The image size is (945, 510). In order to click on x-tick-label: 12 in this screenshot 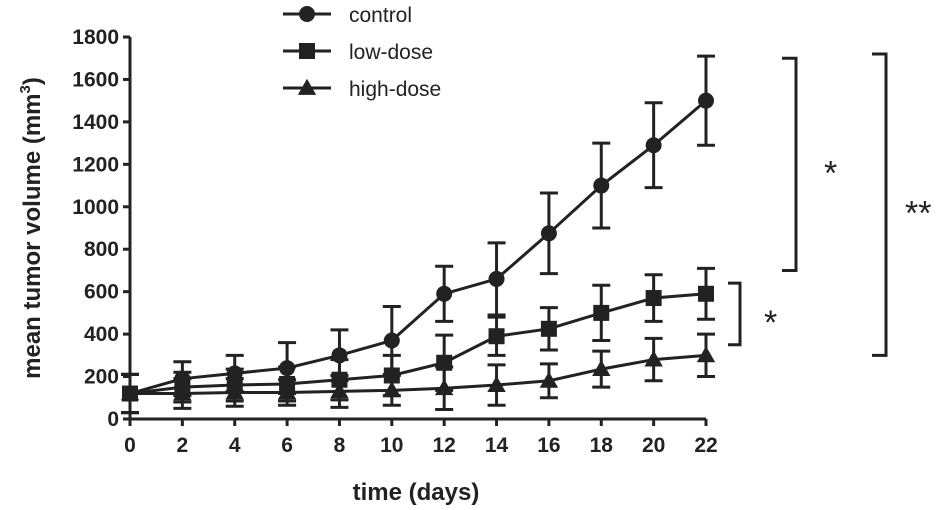, I will do `click(444, 445)`.